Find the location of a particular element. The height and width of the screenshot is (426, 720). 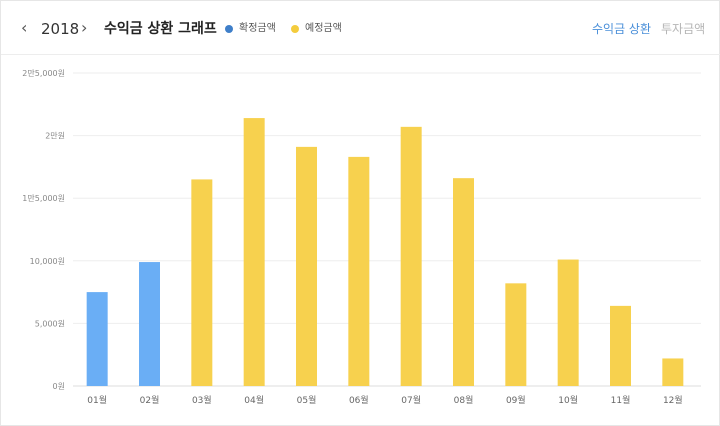

x-tick-label: 03월 is located at coordinates (202, 400).